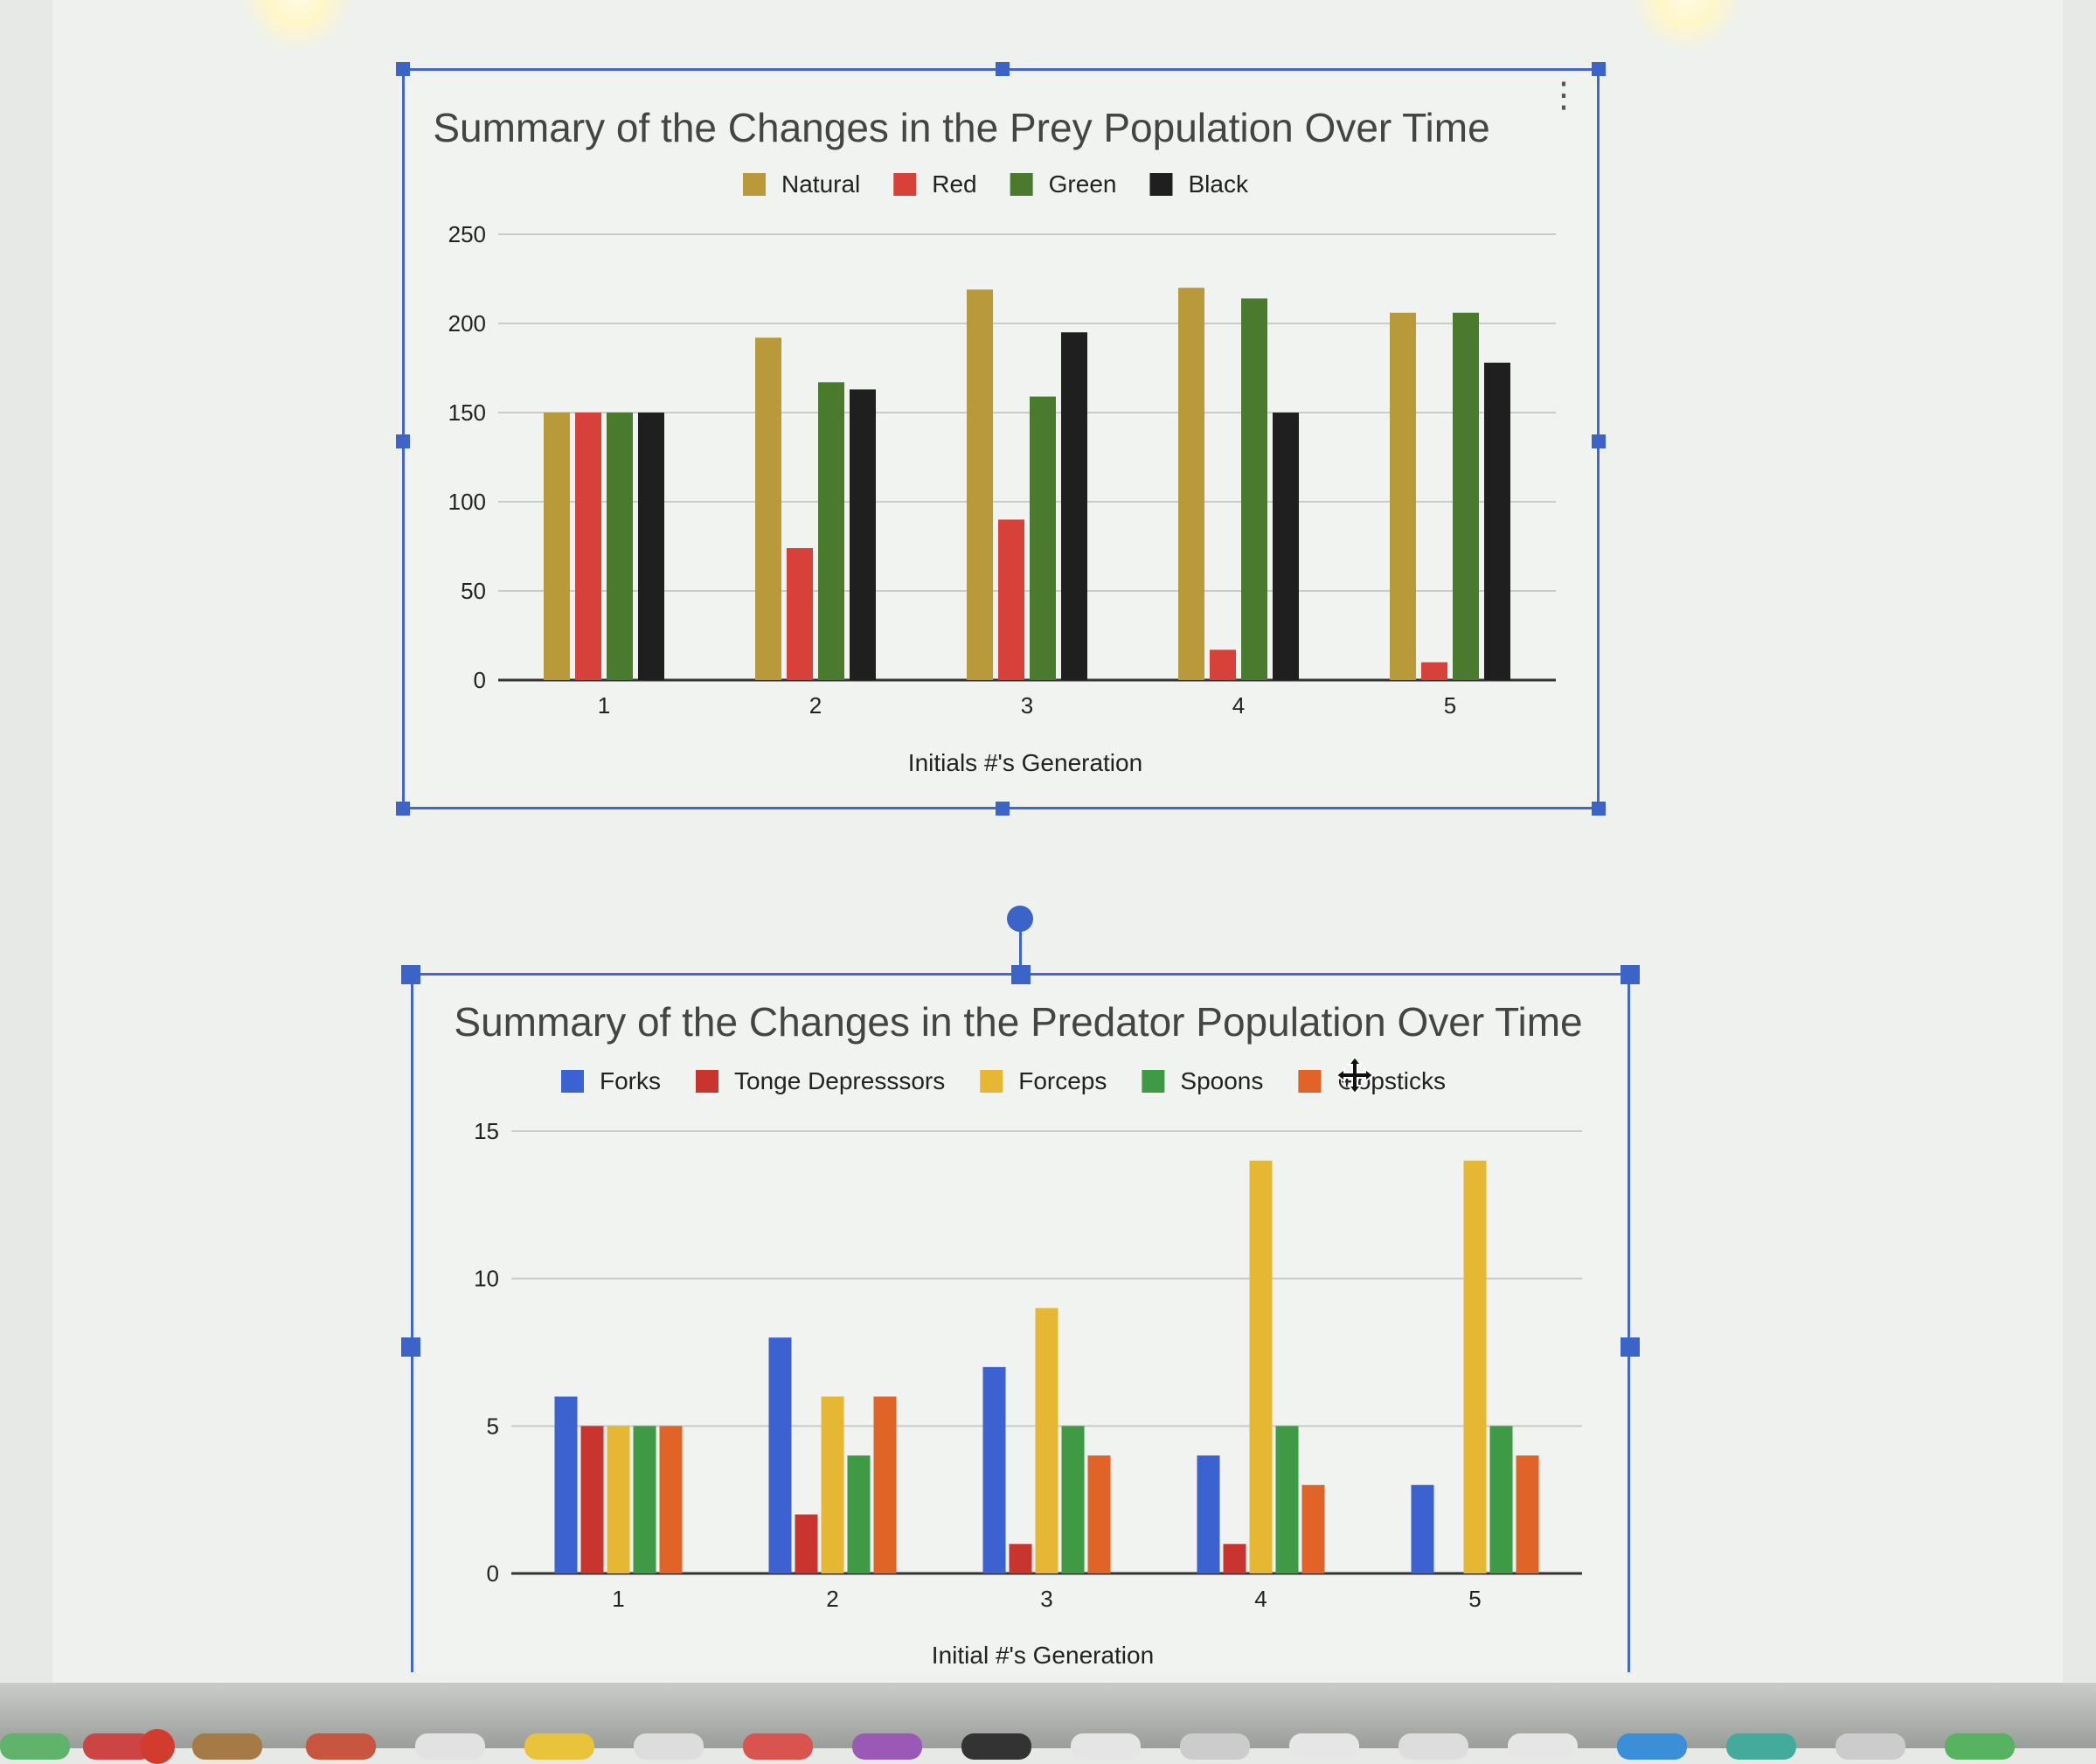  I want to click on legend-label: Tonge Depresssors, so click(839, 1080).